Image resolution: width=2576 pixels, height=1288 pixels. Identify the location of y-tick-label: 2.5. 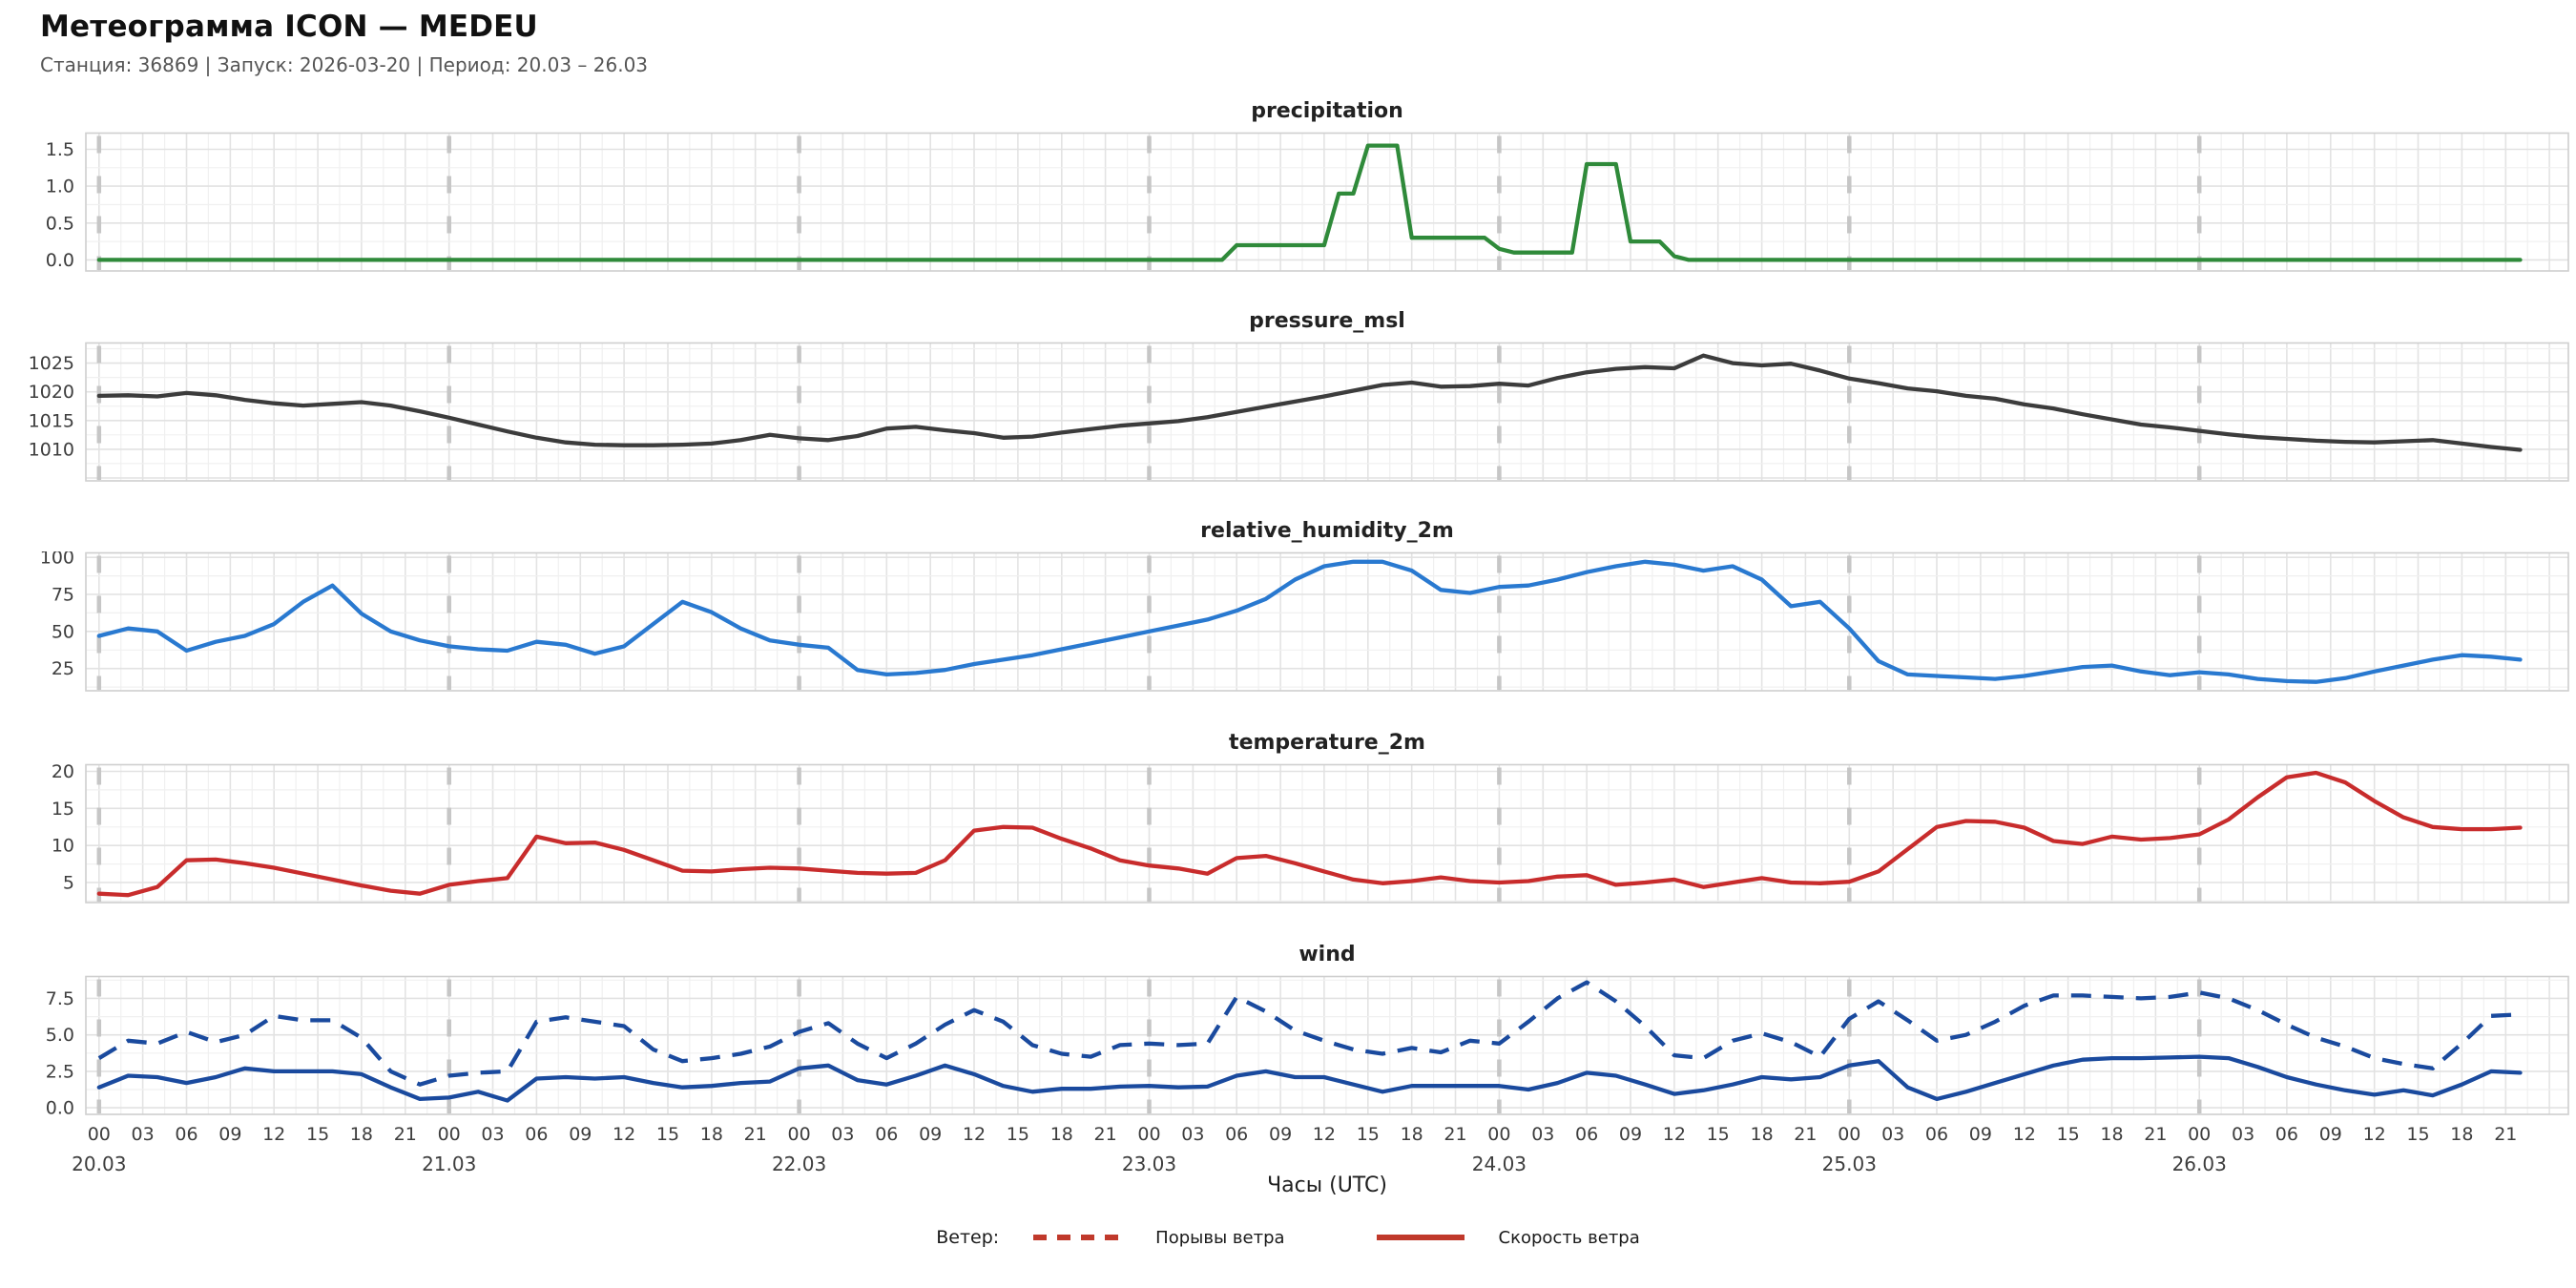
(60, 1071).